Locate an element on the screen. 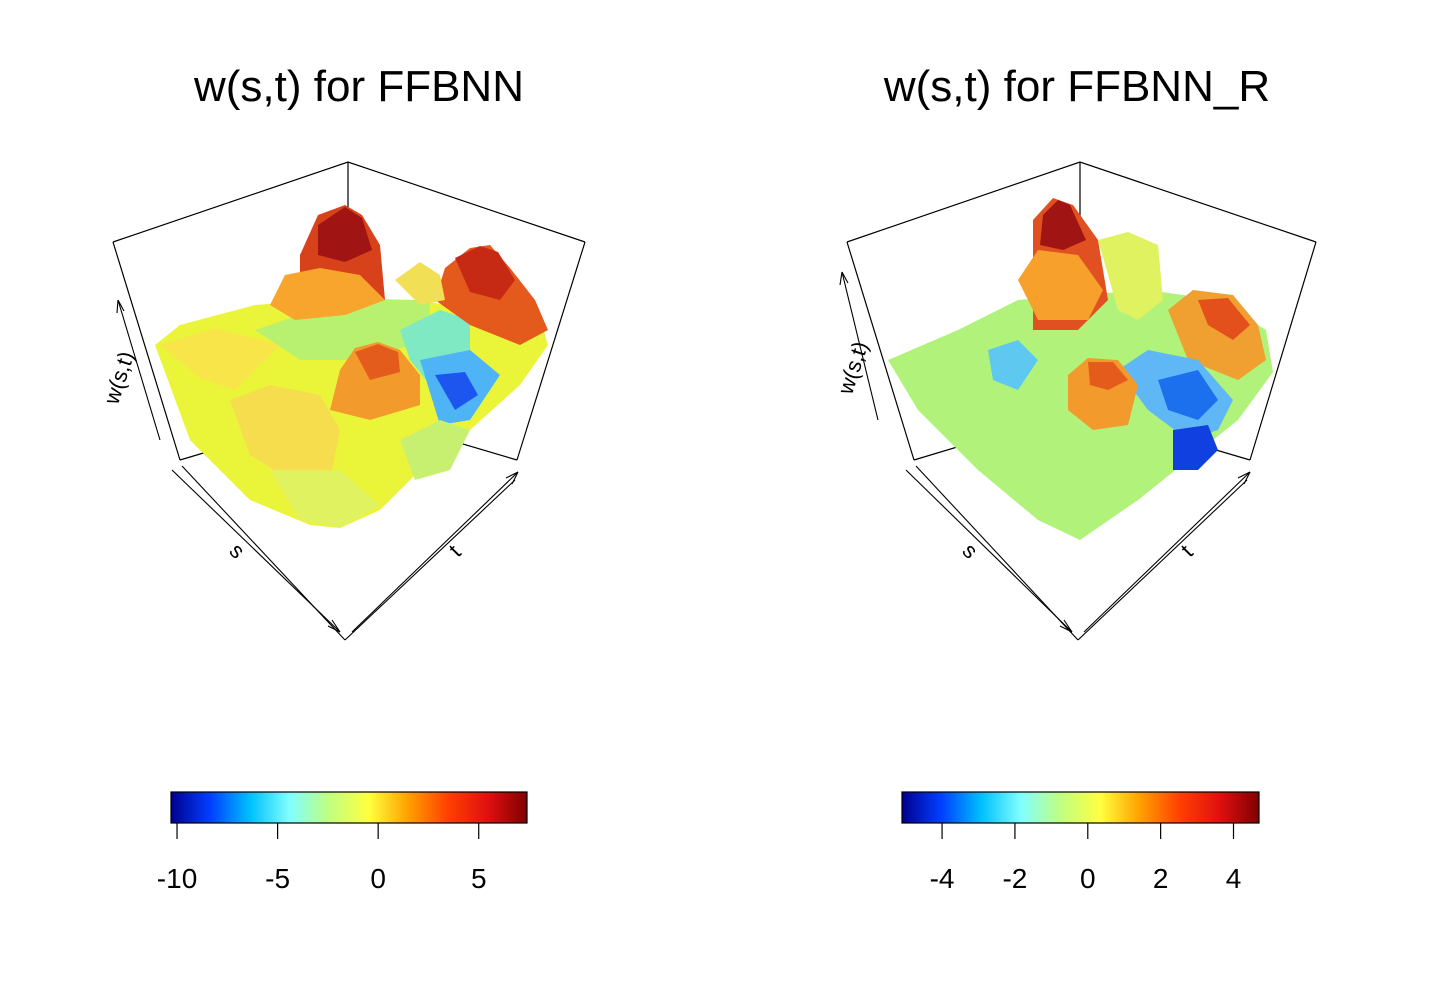  colorbar-tick-label: -4 is located at coordinates (942, 878).